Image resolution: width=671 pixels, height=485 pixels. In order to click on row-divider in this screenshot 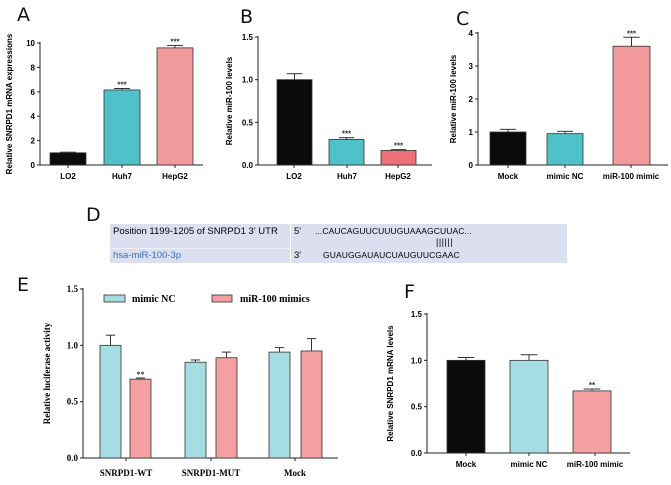, I will do `click(200, 248)`.